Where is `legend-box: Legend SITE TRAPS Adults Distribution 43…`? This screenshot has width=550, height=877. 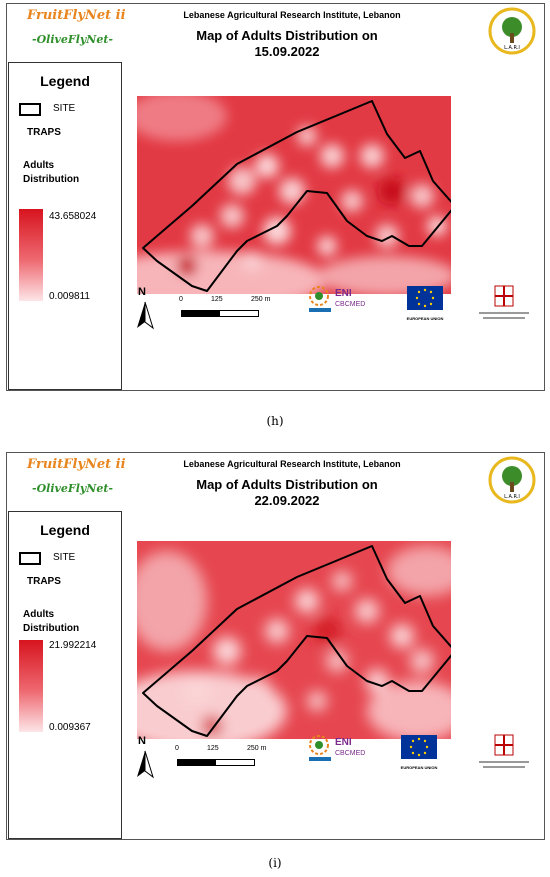 legend-box: Legend SITE TRAPS Adults Distribution 43… is located at coordinates (65, 226).